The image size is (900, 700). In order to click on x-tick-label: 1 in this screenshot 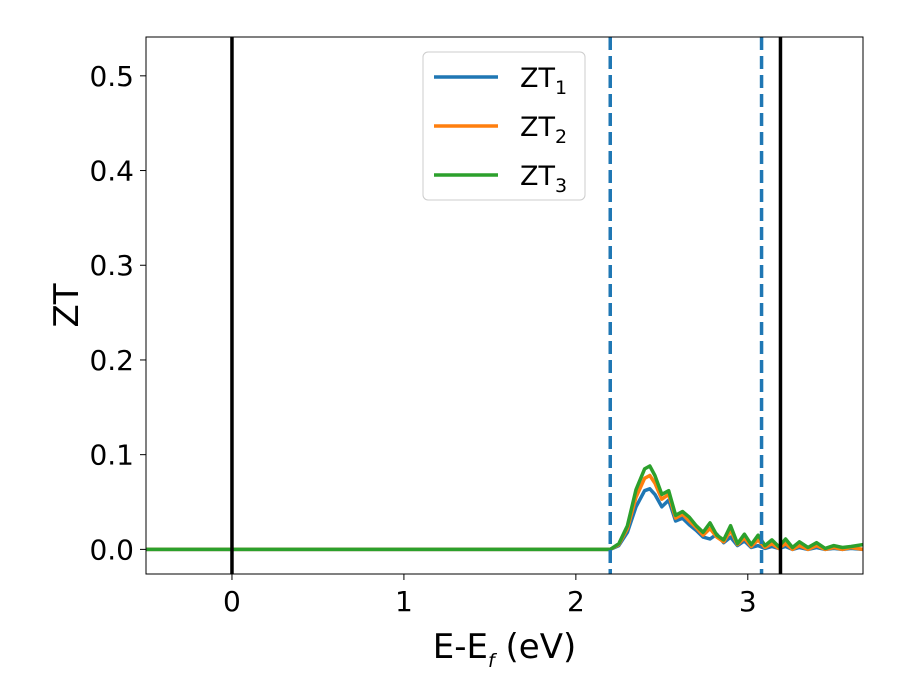, I will do `click(404, 601)`.